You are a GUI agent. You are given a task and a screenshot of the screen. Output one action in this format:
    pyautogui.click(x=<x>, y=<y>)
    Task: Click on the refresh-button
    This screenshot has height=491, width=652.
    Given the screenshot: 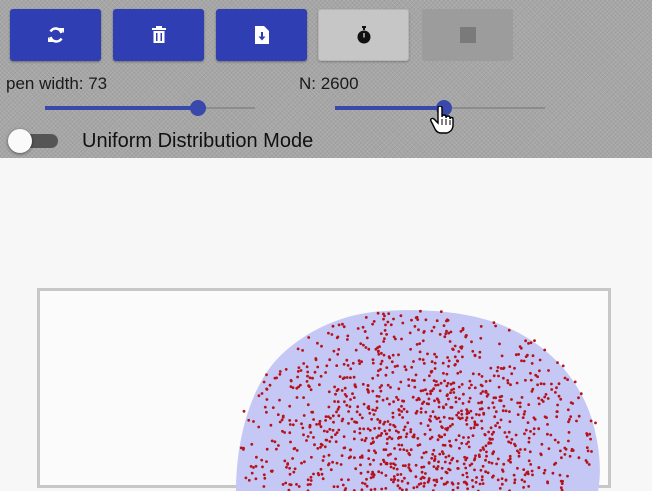 What is the action you would take?
    pyautogui.click(x=55, y=35)
    